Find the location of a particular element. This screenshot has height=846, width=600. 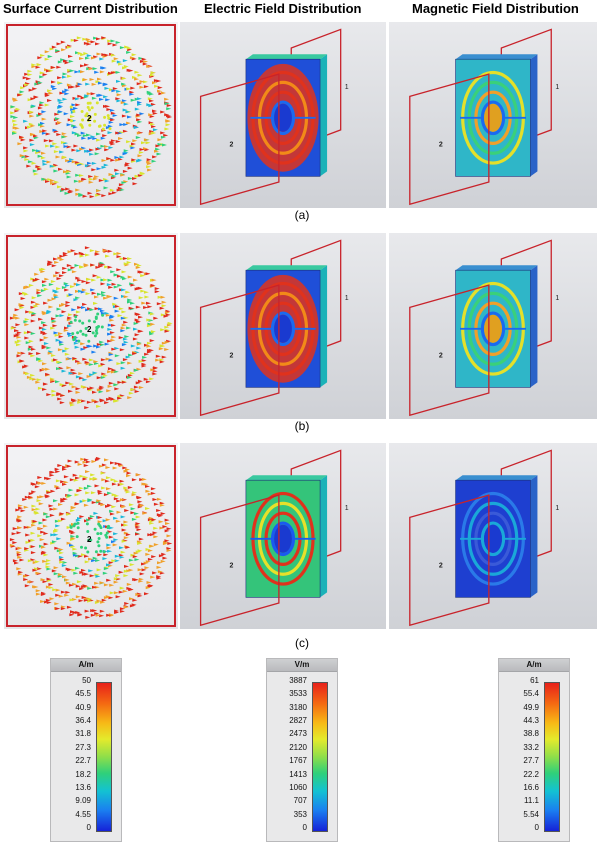

centre-patch is located at coordinates (493, 538).